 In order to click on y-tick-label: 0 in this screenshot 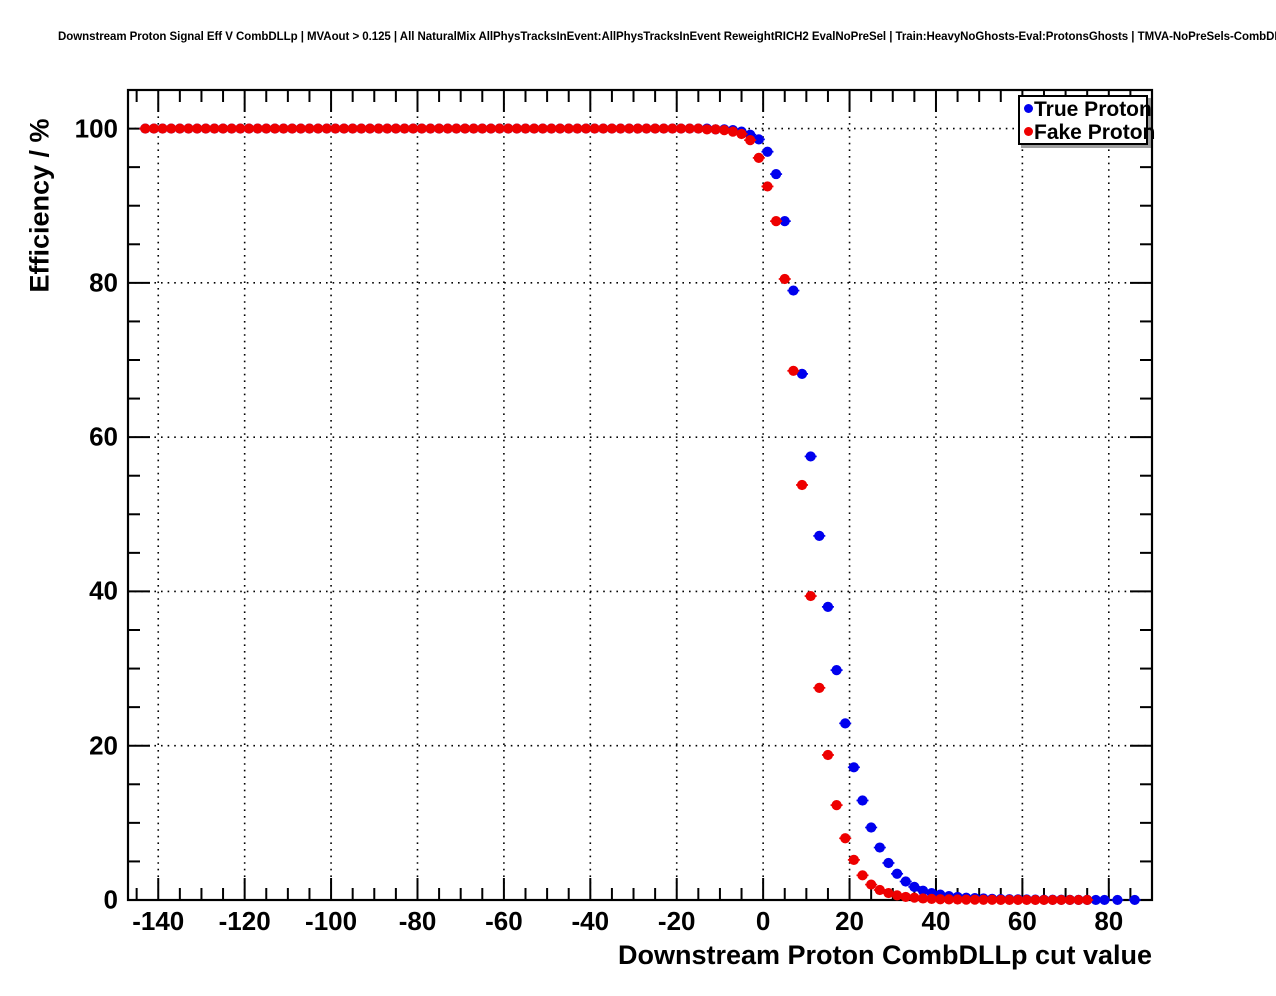, I will do `click(110, 899)`.